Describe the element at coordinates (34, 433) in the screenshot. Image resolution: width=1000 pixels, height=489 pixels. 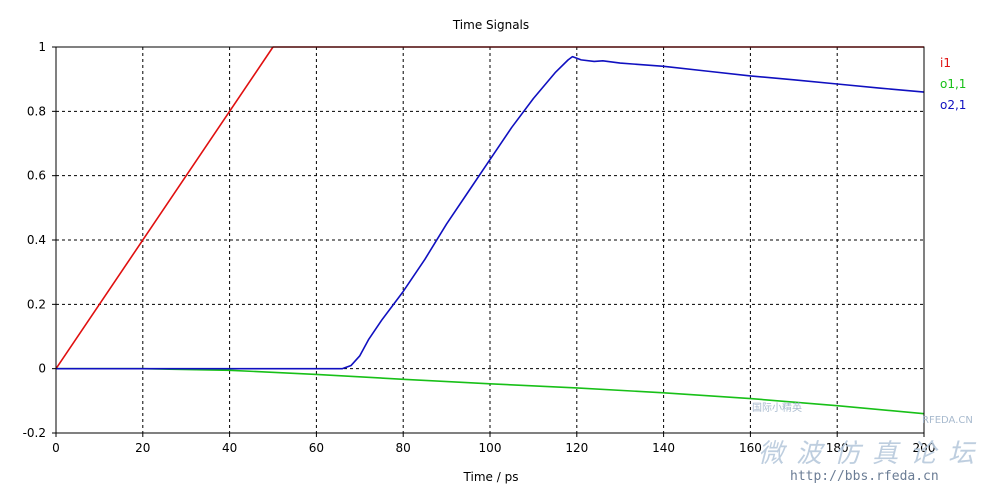
I see `y-tick-label: -0.2` at that location.